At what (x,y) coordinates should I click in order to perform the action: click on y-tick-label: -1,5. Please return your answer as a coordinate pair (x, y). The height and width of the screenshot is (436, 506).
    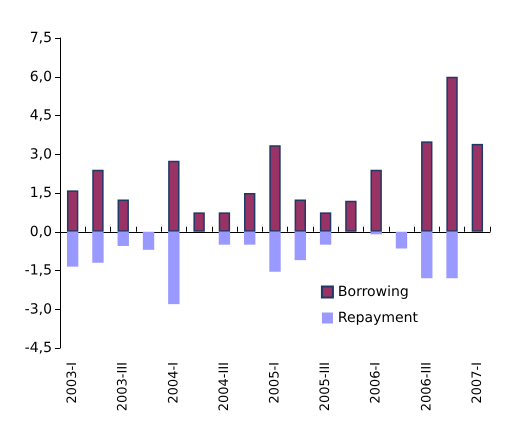
    Looking at the image, I should click on (38, 270).